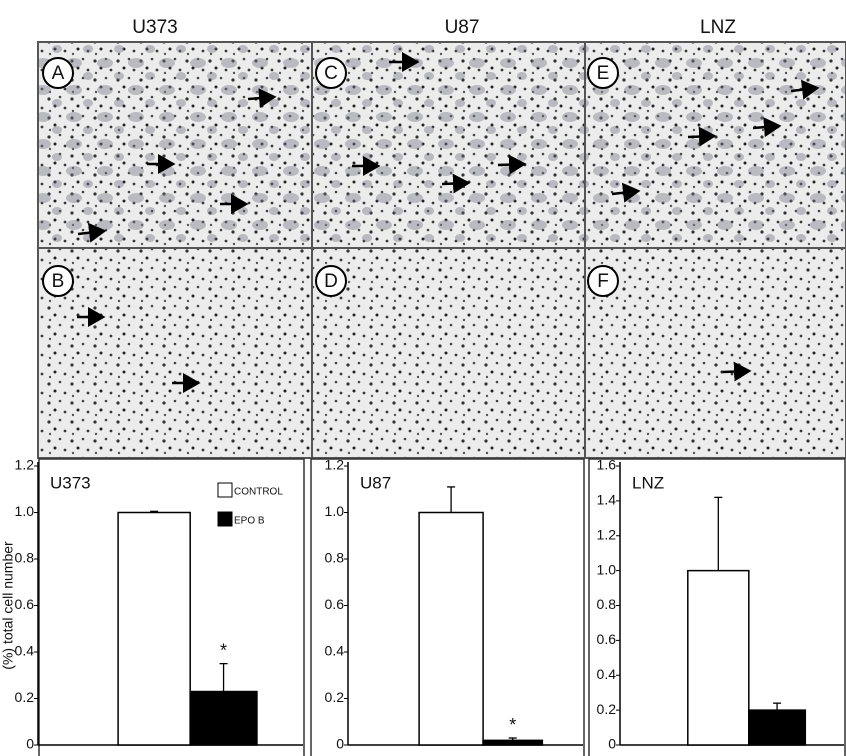 The image size is (846, 756). I want to click on chart-title: U87, so click(375, 482).